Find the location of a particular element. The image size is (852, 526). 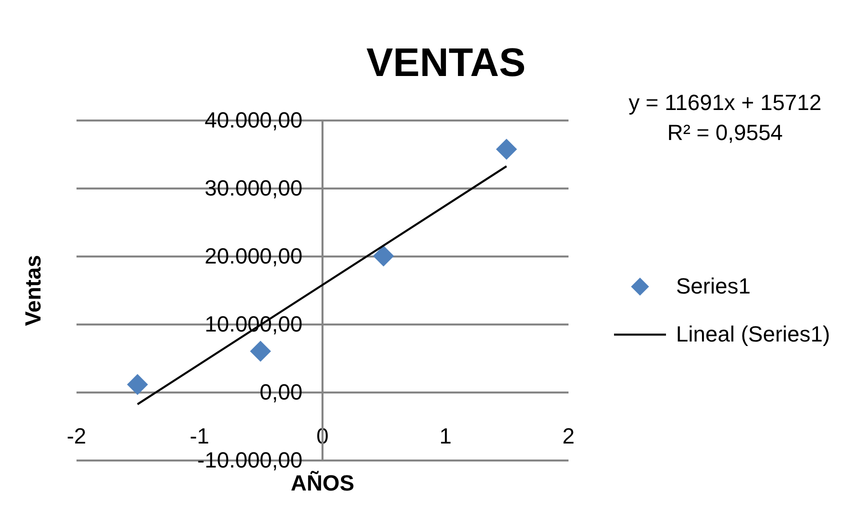

text: R² = 0,9554 is located at coordinates (725, 132).